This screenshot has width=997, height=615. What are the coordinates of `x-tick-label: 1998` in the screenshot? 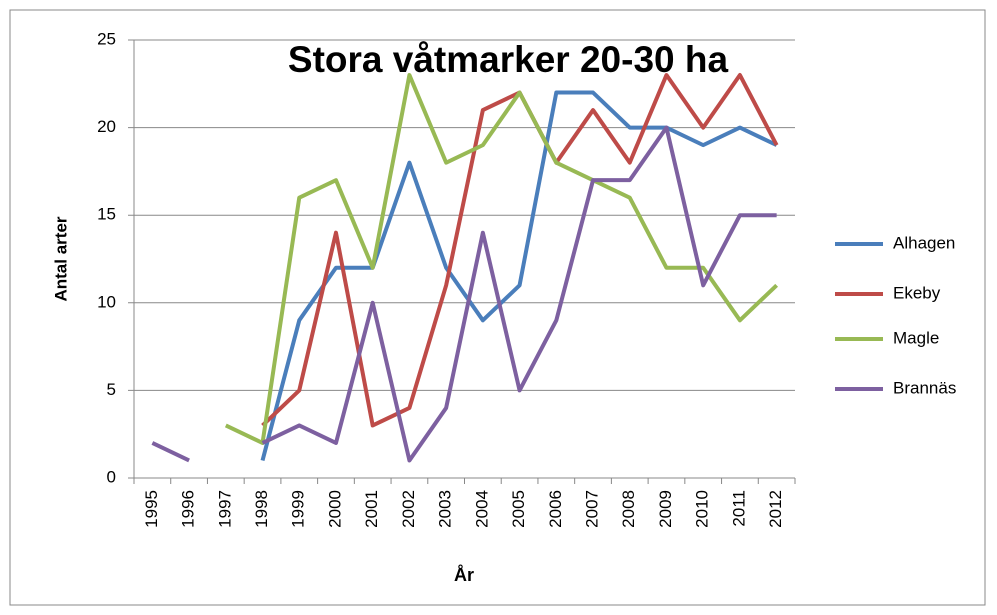 It's located at (261, 509).